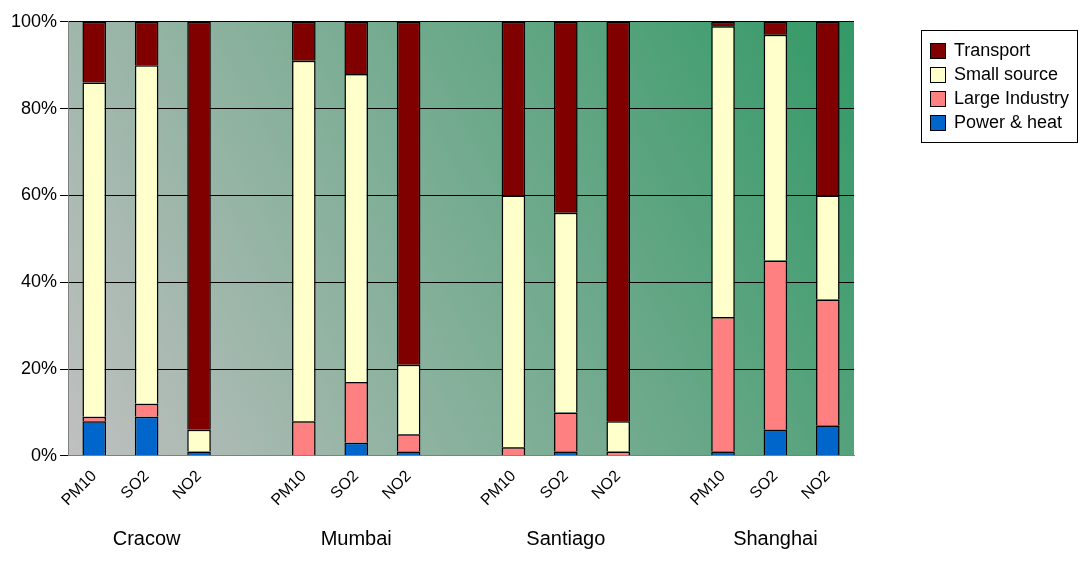 The height and width of the screenshot is (561, 1092). What do you see at coordinates (356, 537) in the screenshot?
I see `text: Mumbai` at bounding box center [356, 537].